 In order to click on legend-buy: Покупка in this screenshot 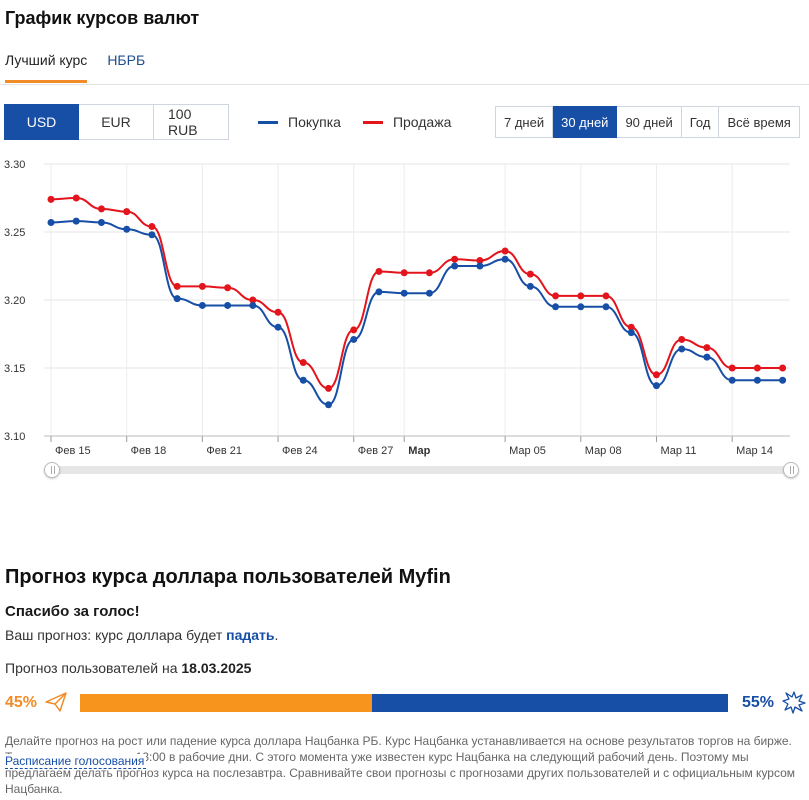, I will do `click(299, 122)`.